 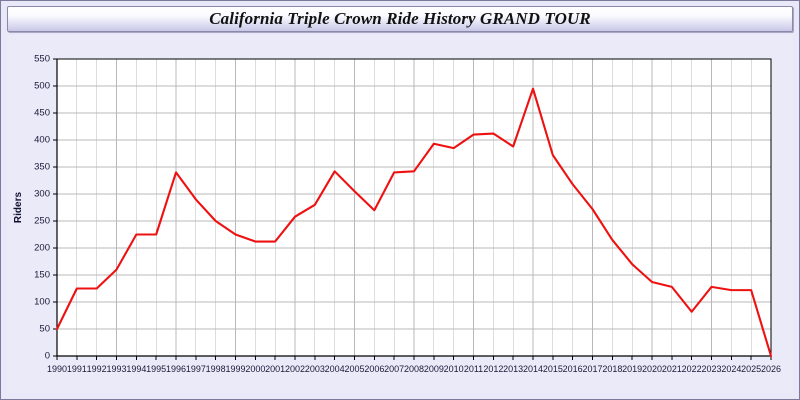 I want to click on svg-text: 2005, so click(x=354, y=369).